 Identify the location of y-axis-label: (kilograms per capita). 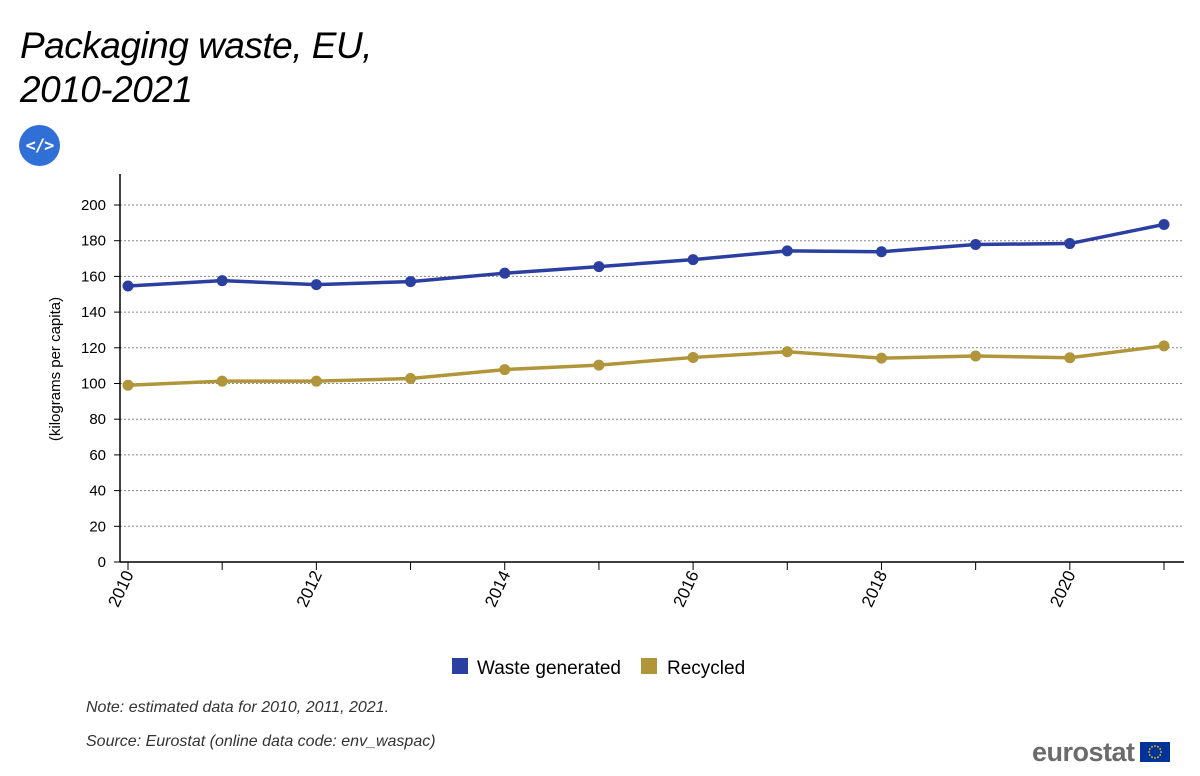
(55, 369).